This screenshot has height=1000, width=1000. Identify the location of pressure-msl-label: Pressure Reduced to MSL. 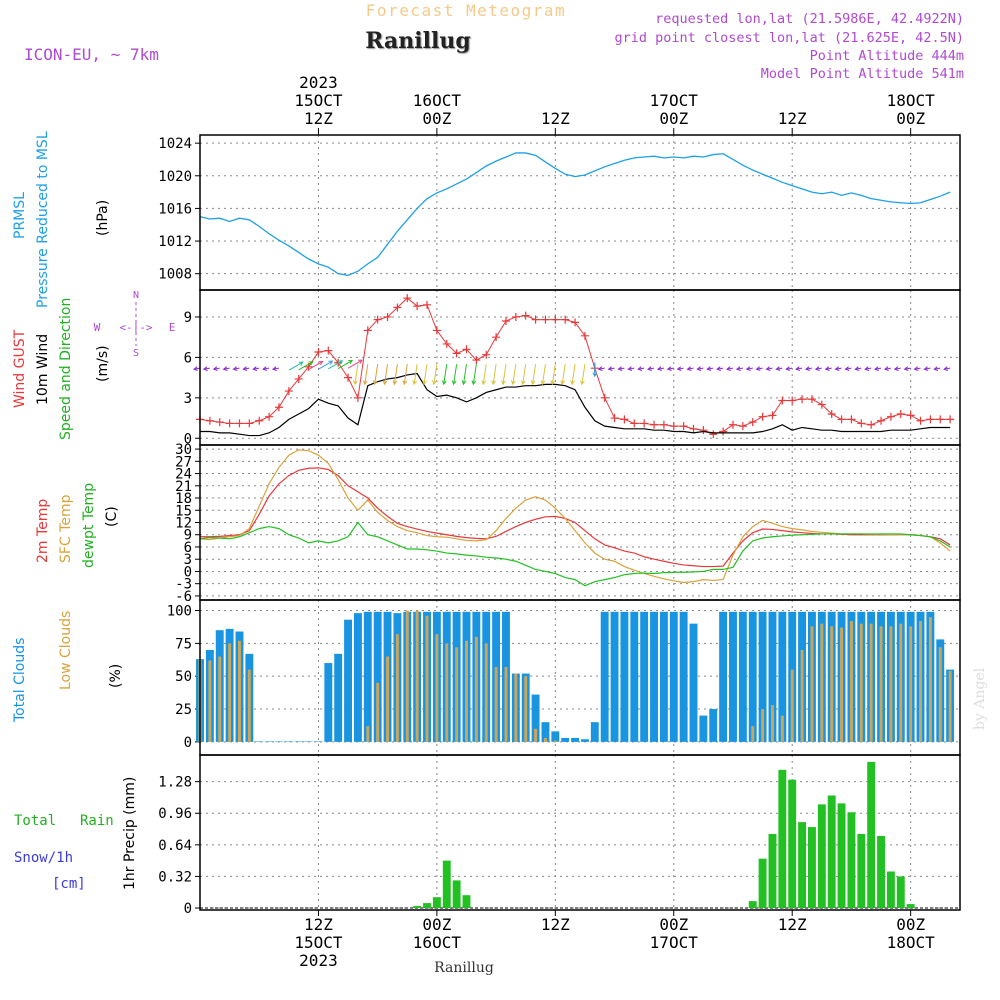
(43, 219).